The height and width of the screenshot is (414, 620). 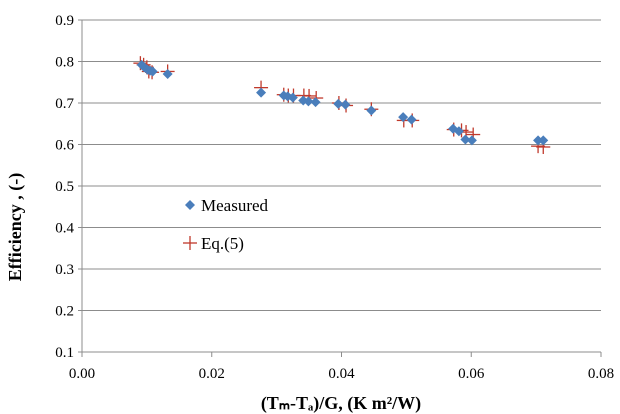 What do you see at coordinates (64, 353) in the screenshot?
I see `y-tick-label: 0.1` at bounding box center [64, 353].